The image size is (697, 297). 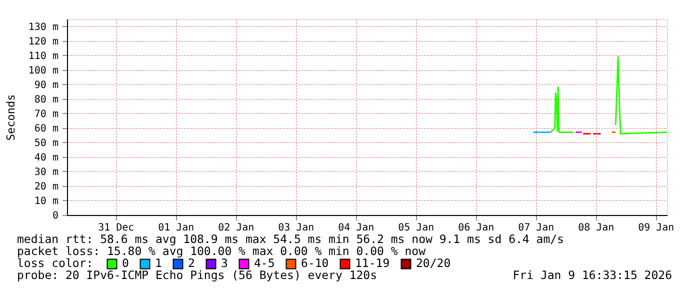 What do you see at coordinates (55, 263) in the screenshot?
I see `legend-title: loss color:` at bounding box center [55, 263].